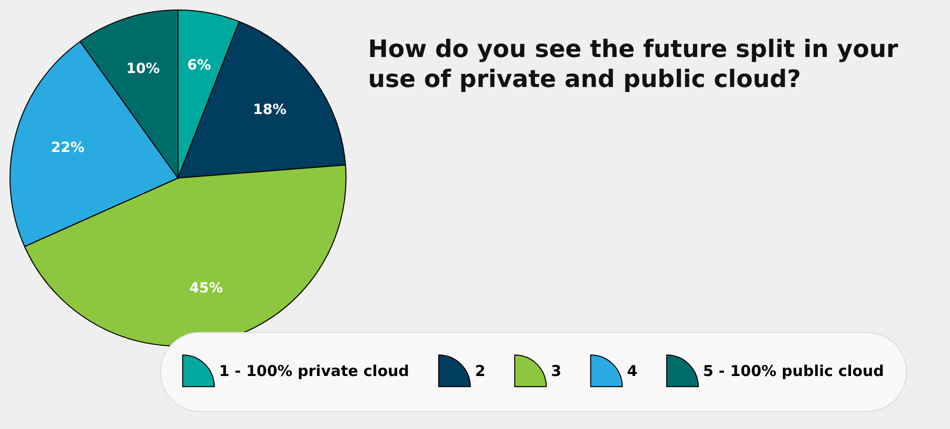 The height and width of the screenshot is (429, 950). I want to click on legend-label: 2, so click(480, 371).